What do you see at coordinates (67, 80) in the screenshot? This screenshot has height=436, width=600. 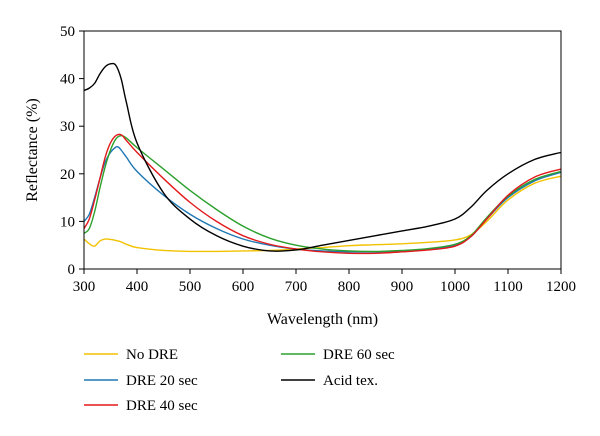 I see `y-tick-label: 40` at bounding box center [67, 80].